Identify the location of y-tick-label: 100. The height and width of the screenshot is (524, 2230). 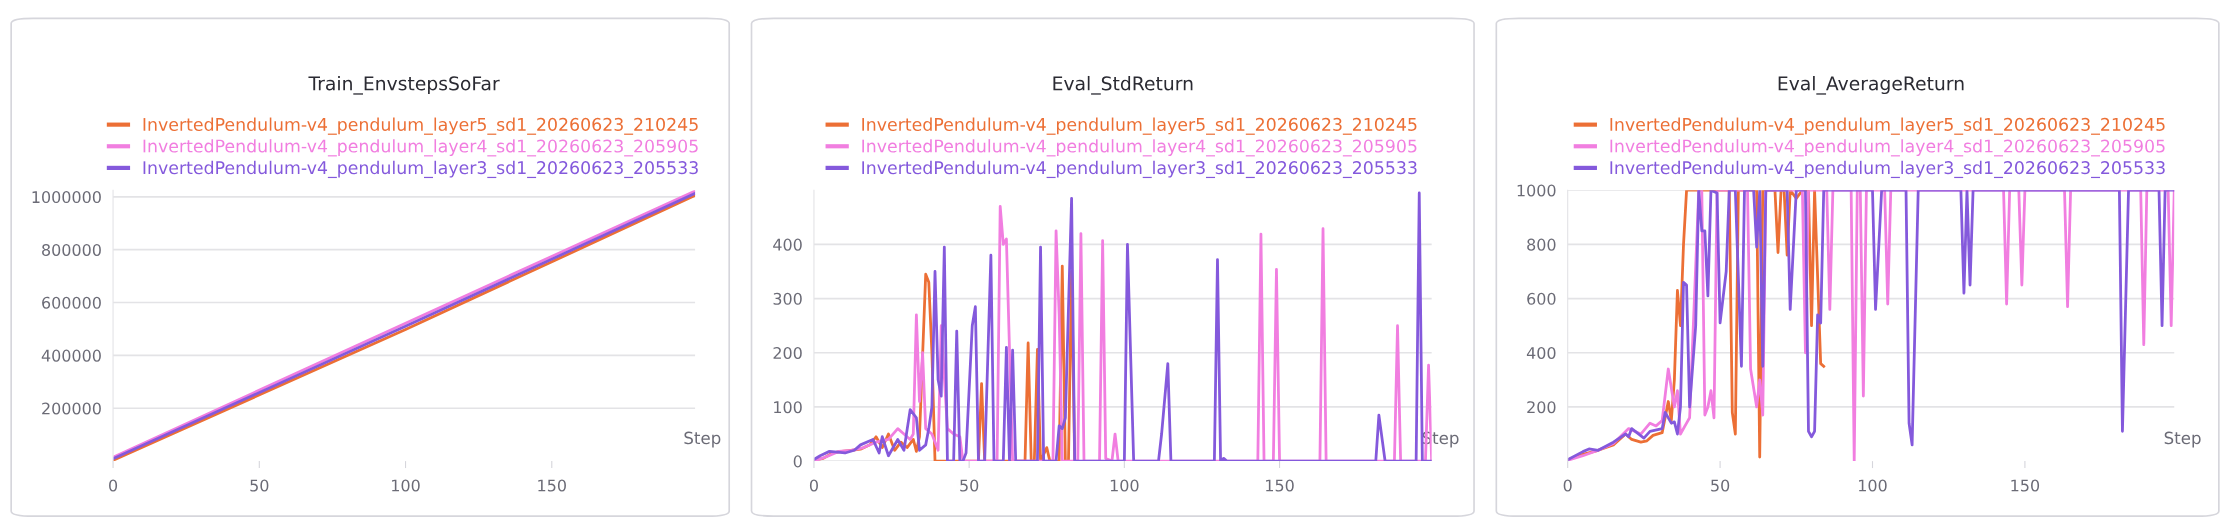
(788, 407).